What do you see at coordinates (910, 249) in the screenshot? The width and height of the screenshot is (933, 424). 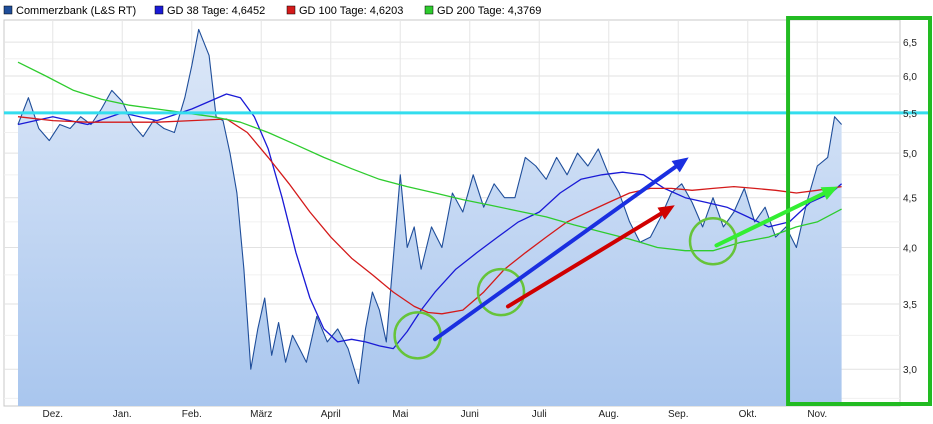 I see `y-tick-label: 4,0` at bounding box center [910, 249].